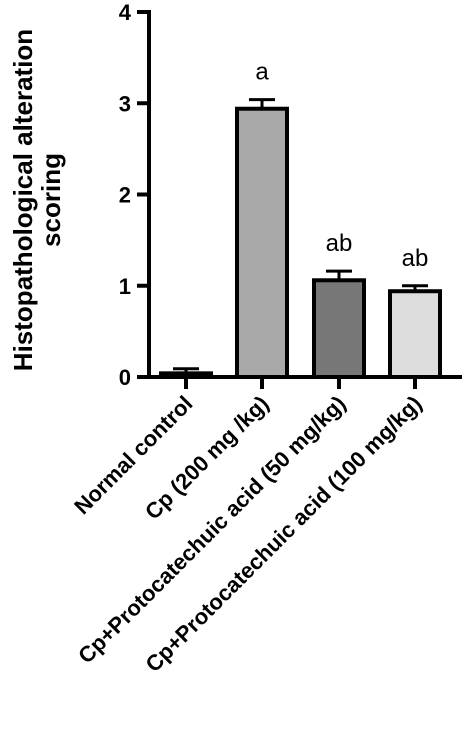  What do you see at coordinates (125, 12) in the screenshot?
I see `y-tick-label: 4` at bounding box center [125, 12].